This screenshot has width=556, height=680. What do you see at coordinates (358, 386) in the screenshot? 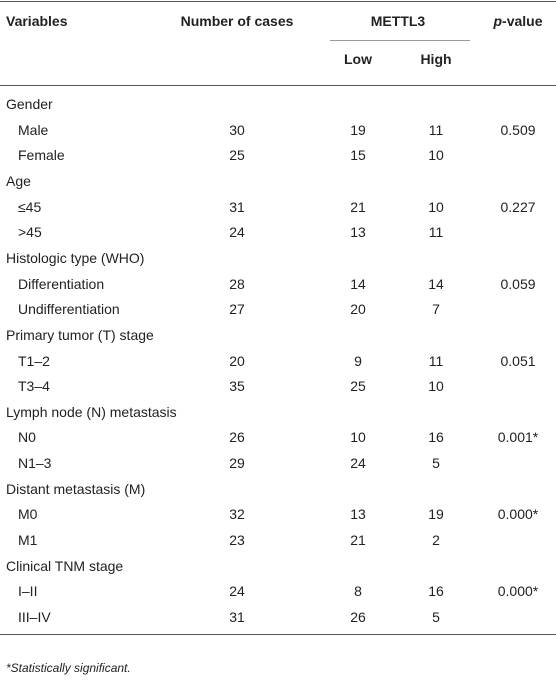
I see `low: 25` at bounding box center [358, 386].